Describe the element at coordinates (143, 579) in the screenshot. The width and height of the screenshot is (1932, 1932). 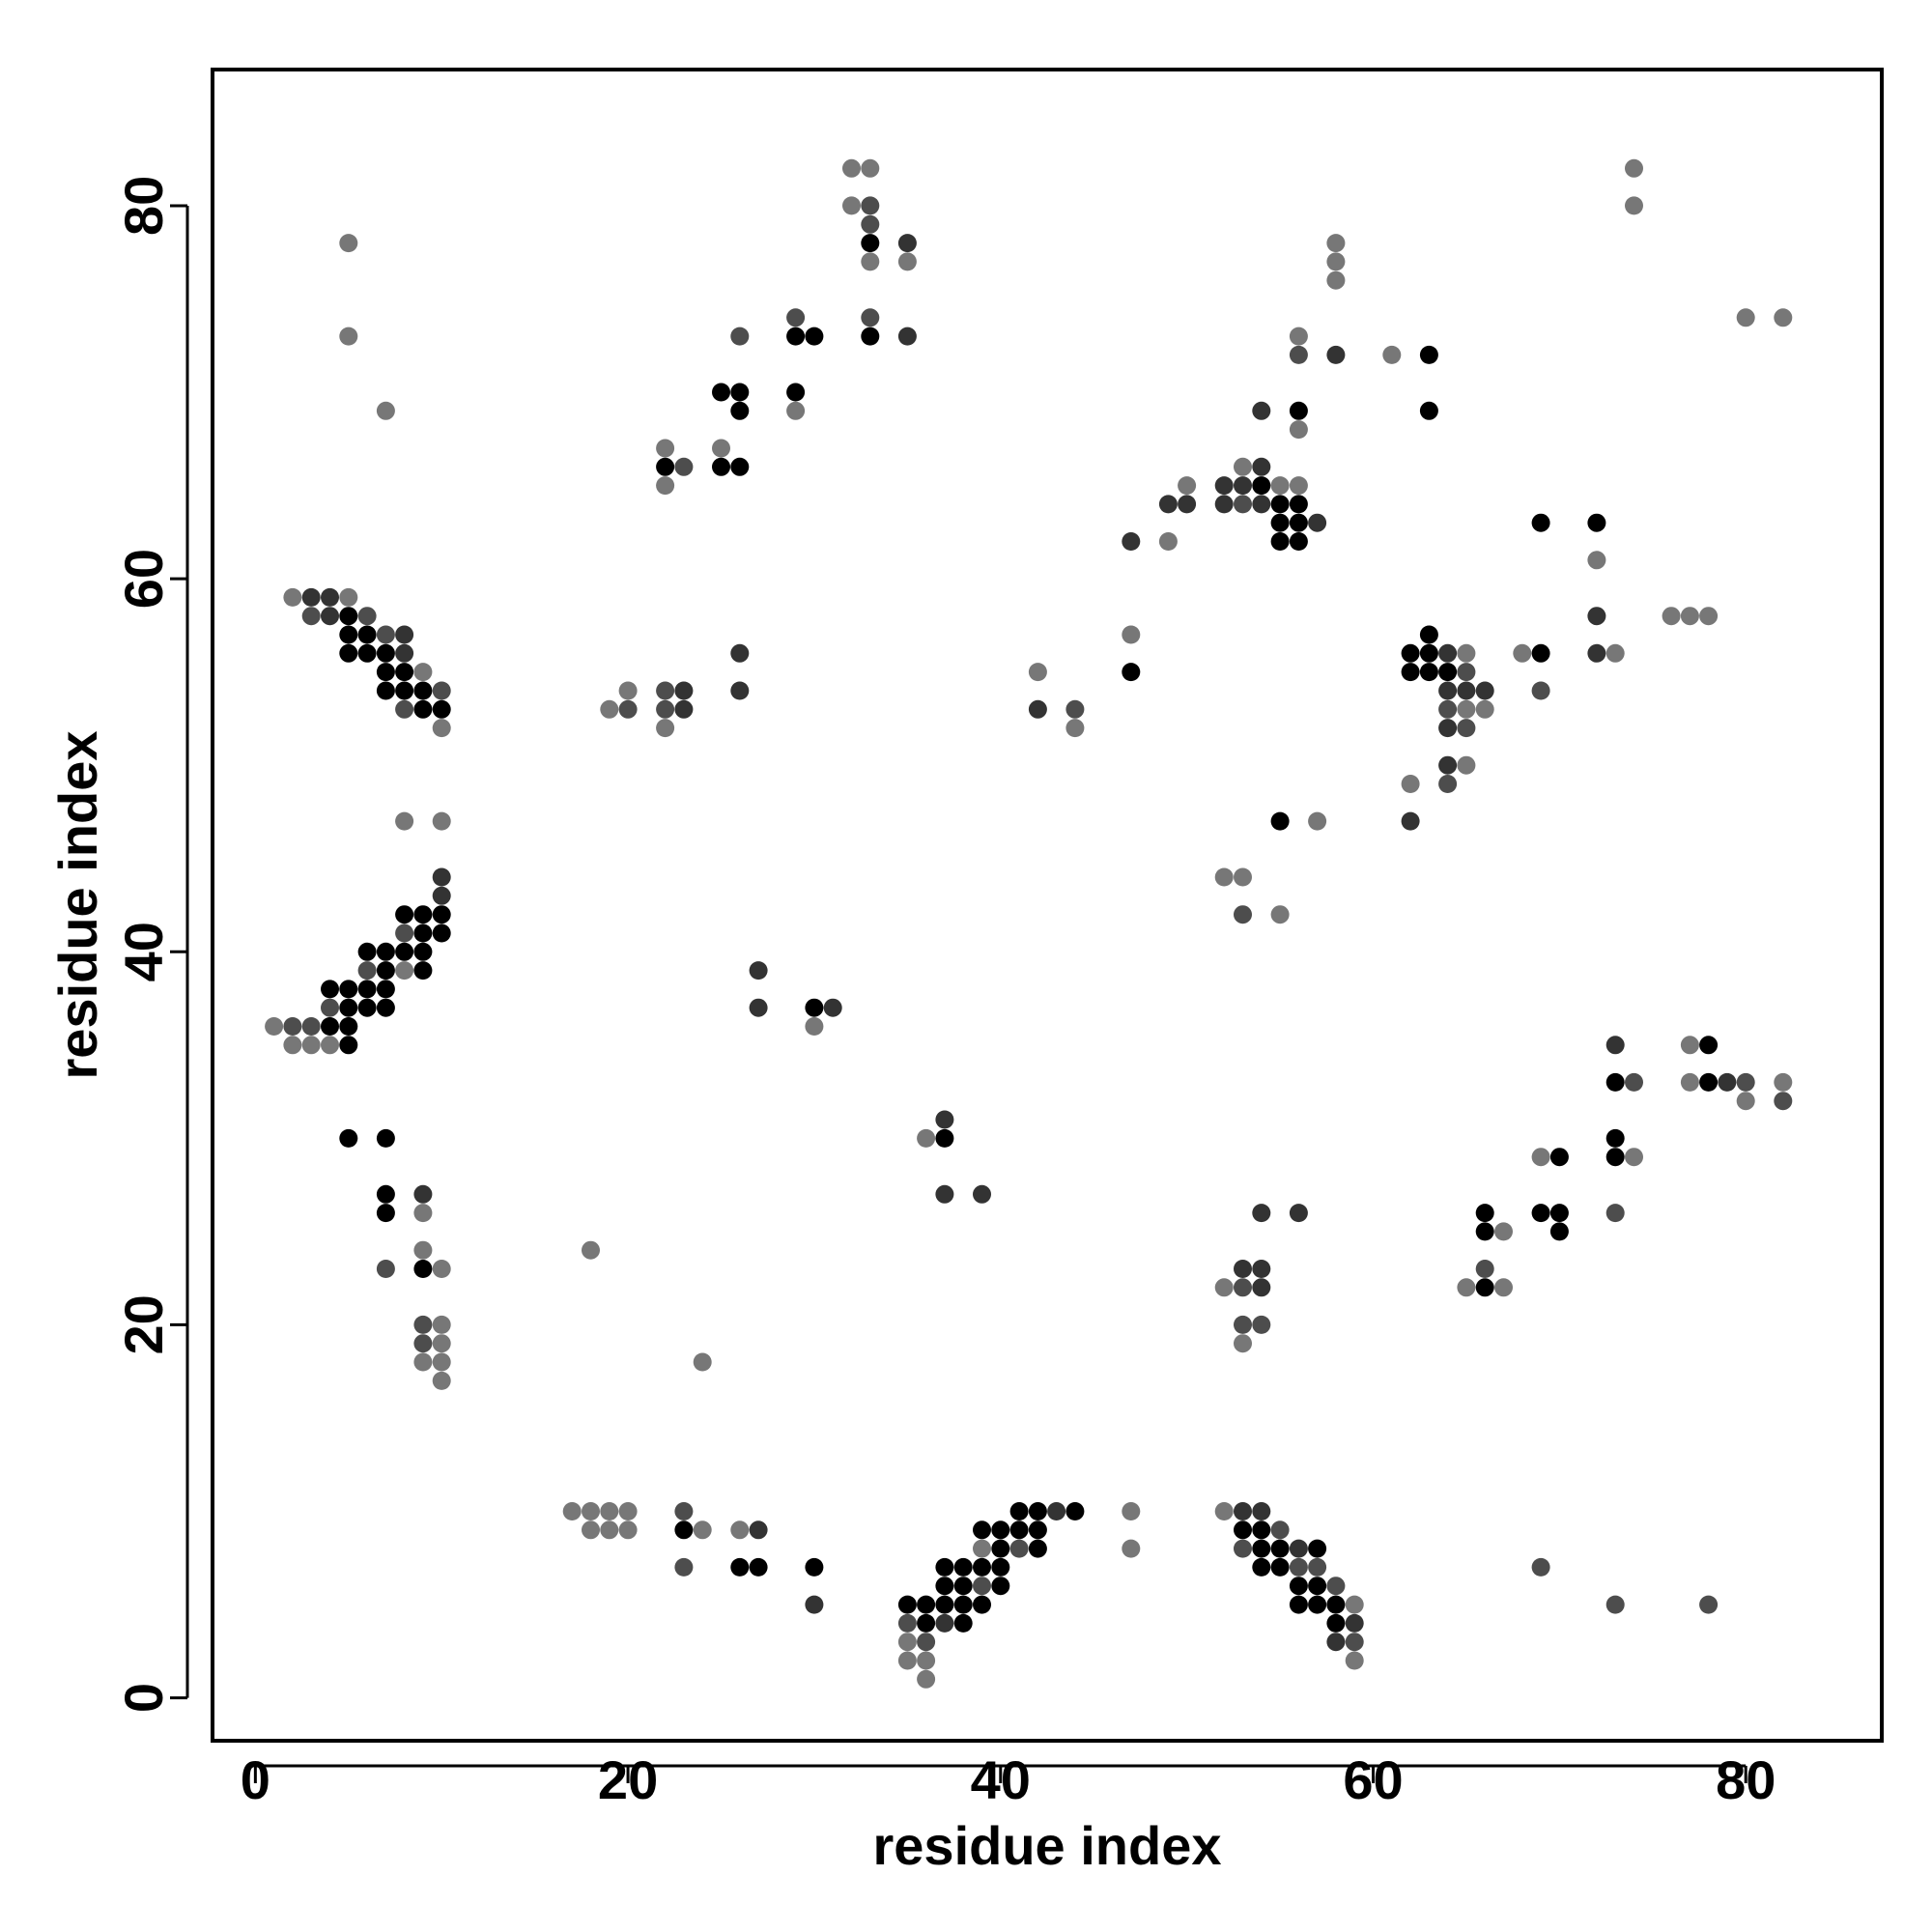
I see `y-tick-label: 60` at that location.